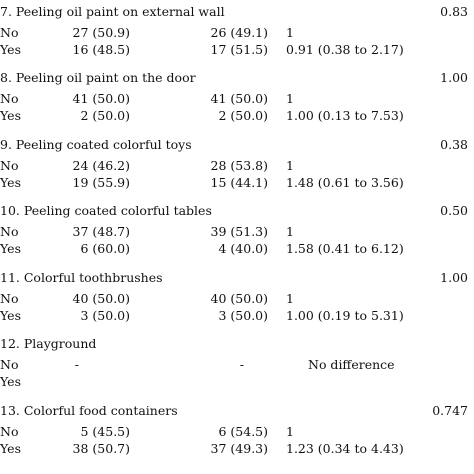  I want to click on table-row: No 37 (48.7) 39 (51.3) 1, so click(237, 232).